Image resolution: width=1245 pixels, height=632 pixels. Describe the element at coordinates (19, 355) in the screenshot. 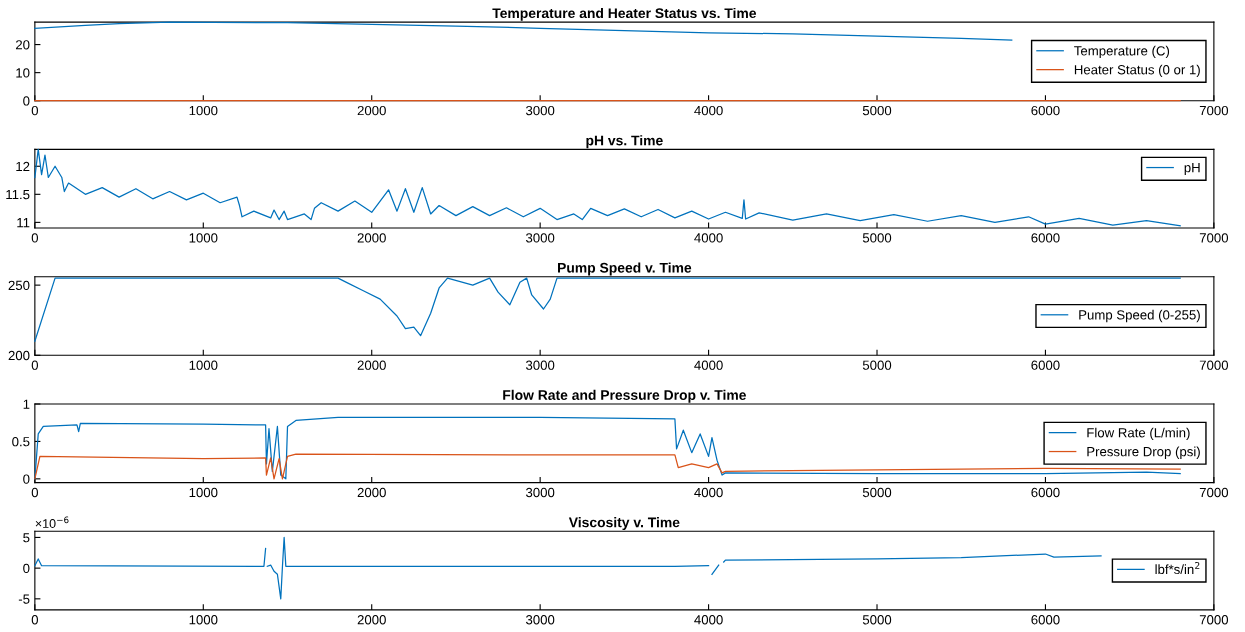

I see `y-tick-label: 200` at that location.